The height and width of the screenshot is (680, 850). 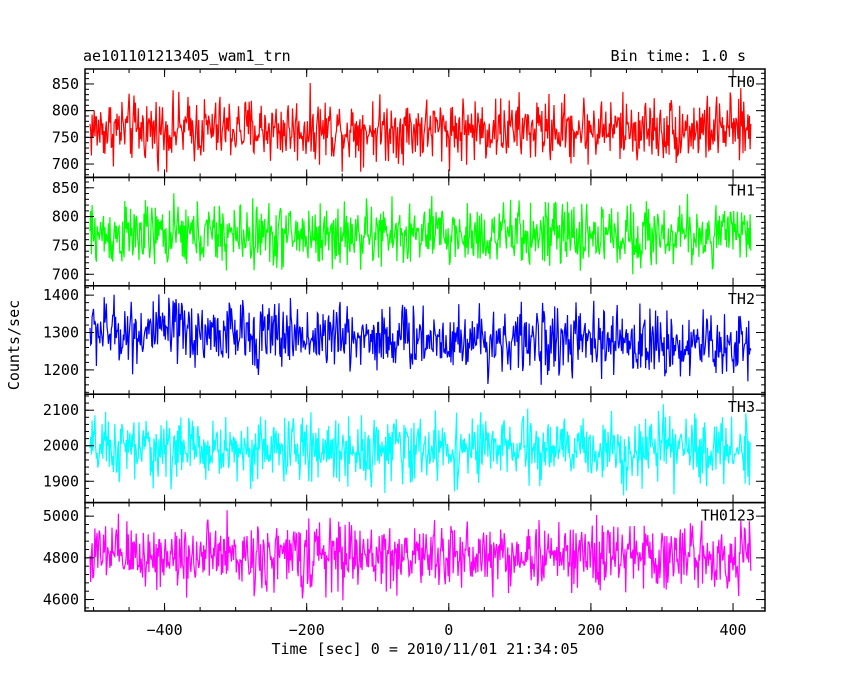 What do you see at coordinates (61, 295) in the screenshot?
I see `y-tick-label: 1400` at bounding box center [61, 295].